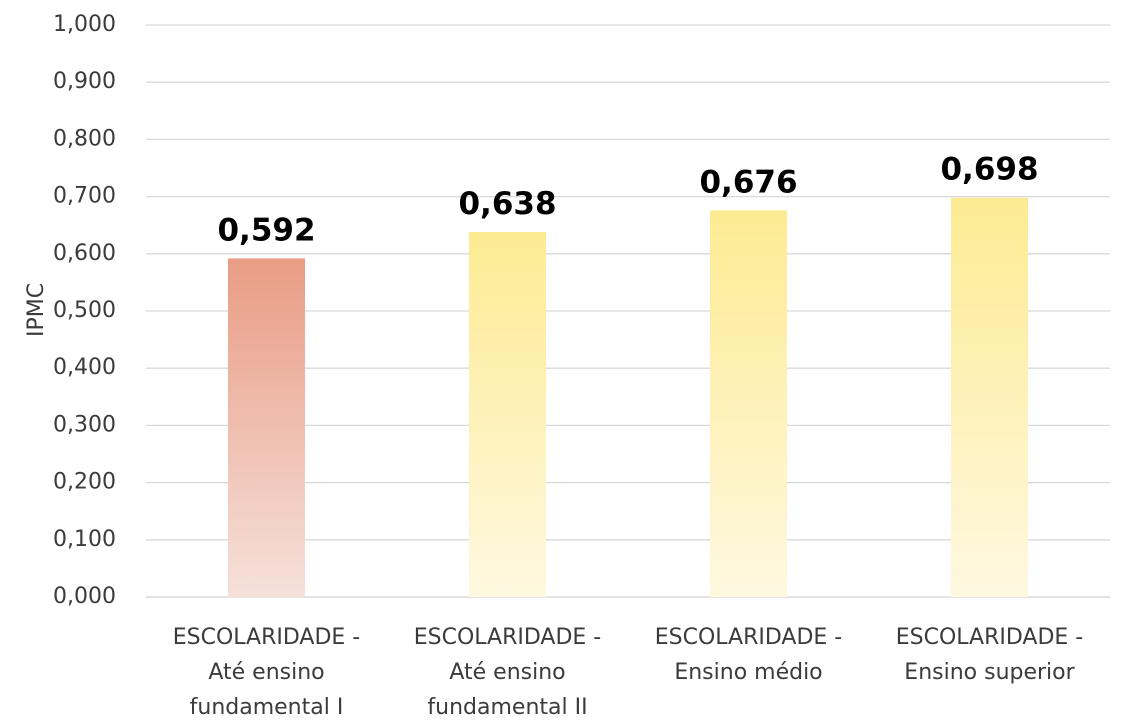 The width and height of the screenshot is (1128, 727). Describe the element at coordinates (84, 24) in the screenshot. I see `y-tick-label: 1,000` at that location.